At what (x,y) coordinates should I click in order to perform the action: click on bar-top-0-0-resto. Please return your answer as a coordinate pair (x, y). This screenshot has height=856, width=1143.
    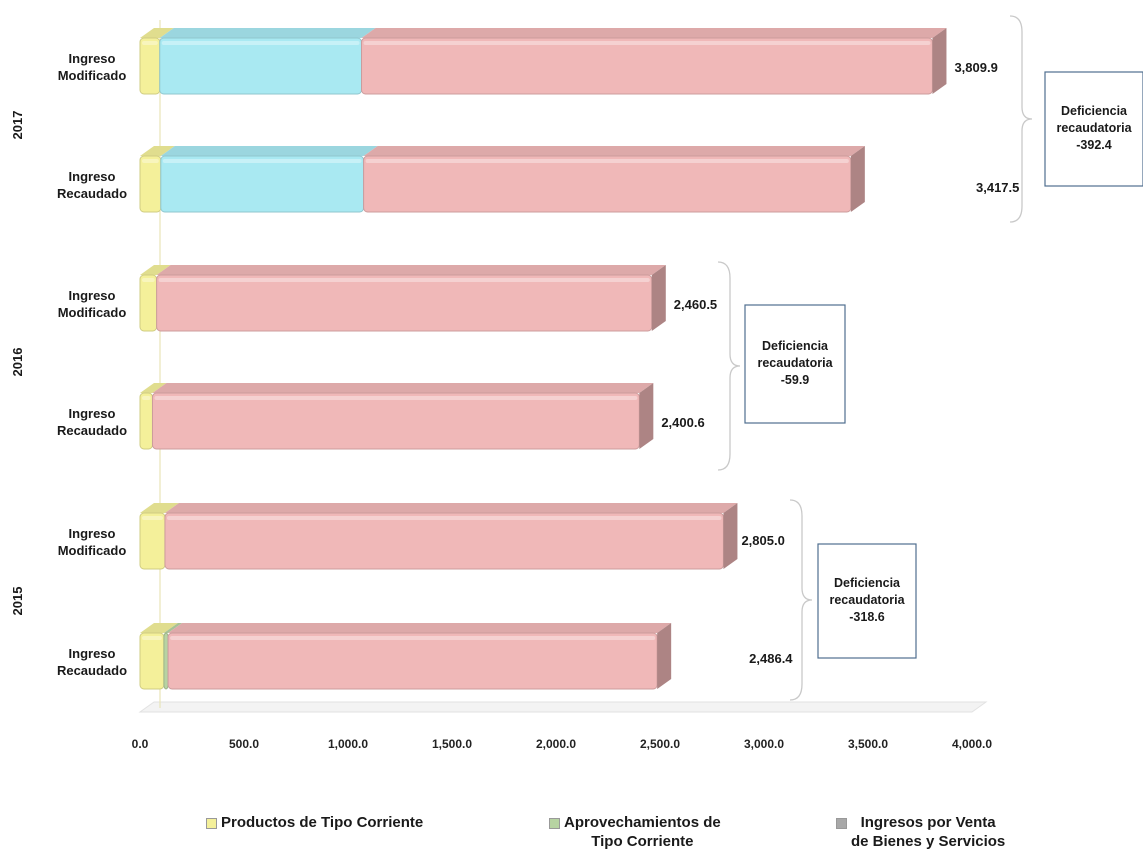
    Looking at the image, I should click on (654, 33).